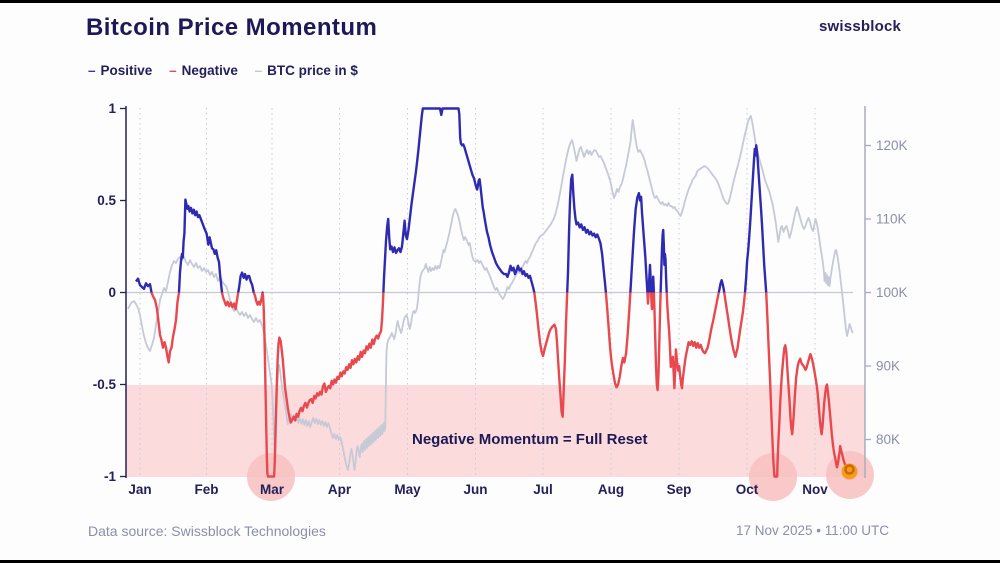  I want to click on svg-text: 1, so click(112, 108).